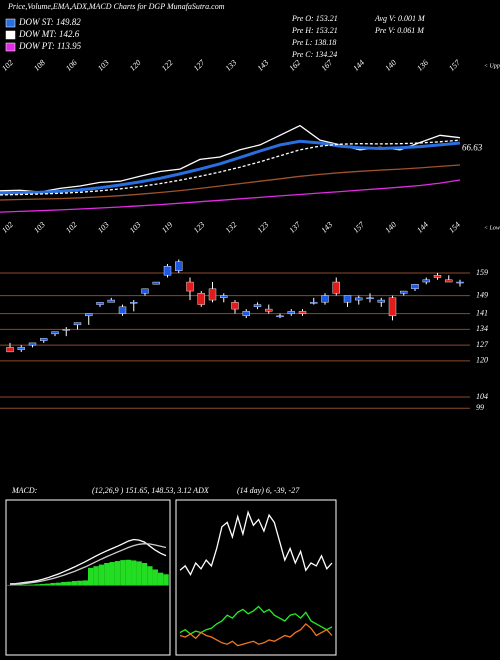 This screenshot has height=660, width=500. What do you see at coordinates (472, 147) in the screenshot?
I see `annotation: 66.63` at bounding box center [472, 147].